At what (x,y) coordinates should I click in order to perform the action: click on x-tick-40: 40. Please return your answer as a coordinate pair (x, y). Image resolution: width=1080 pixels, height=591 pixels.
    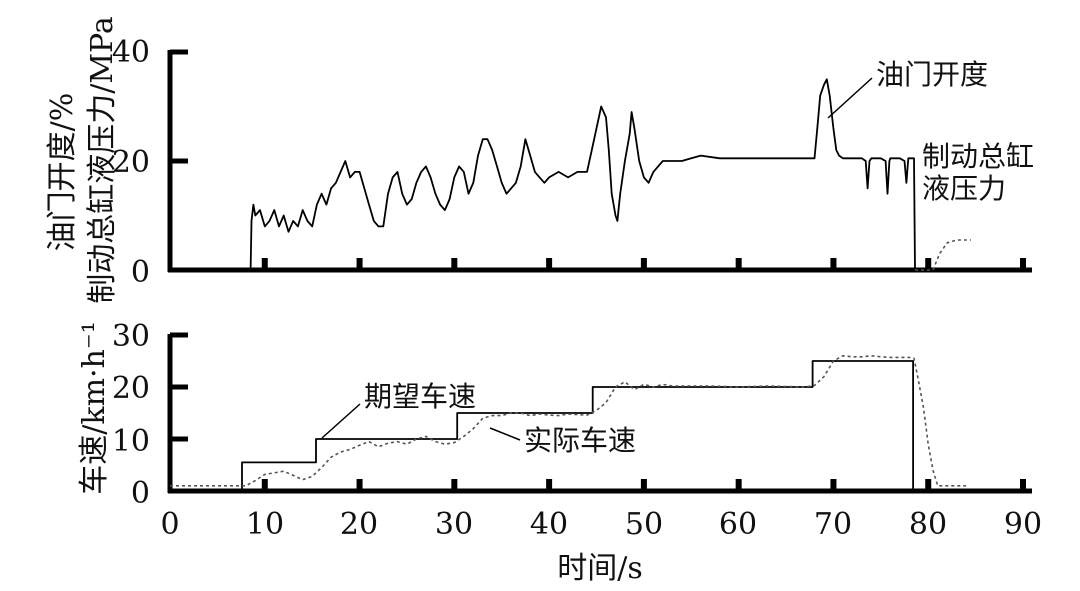
    Looking at the image, I should click on (549, 524).